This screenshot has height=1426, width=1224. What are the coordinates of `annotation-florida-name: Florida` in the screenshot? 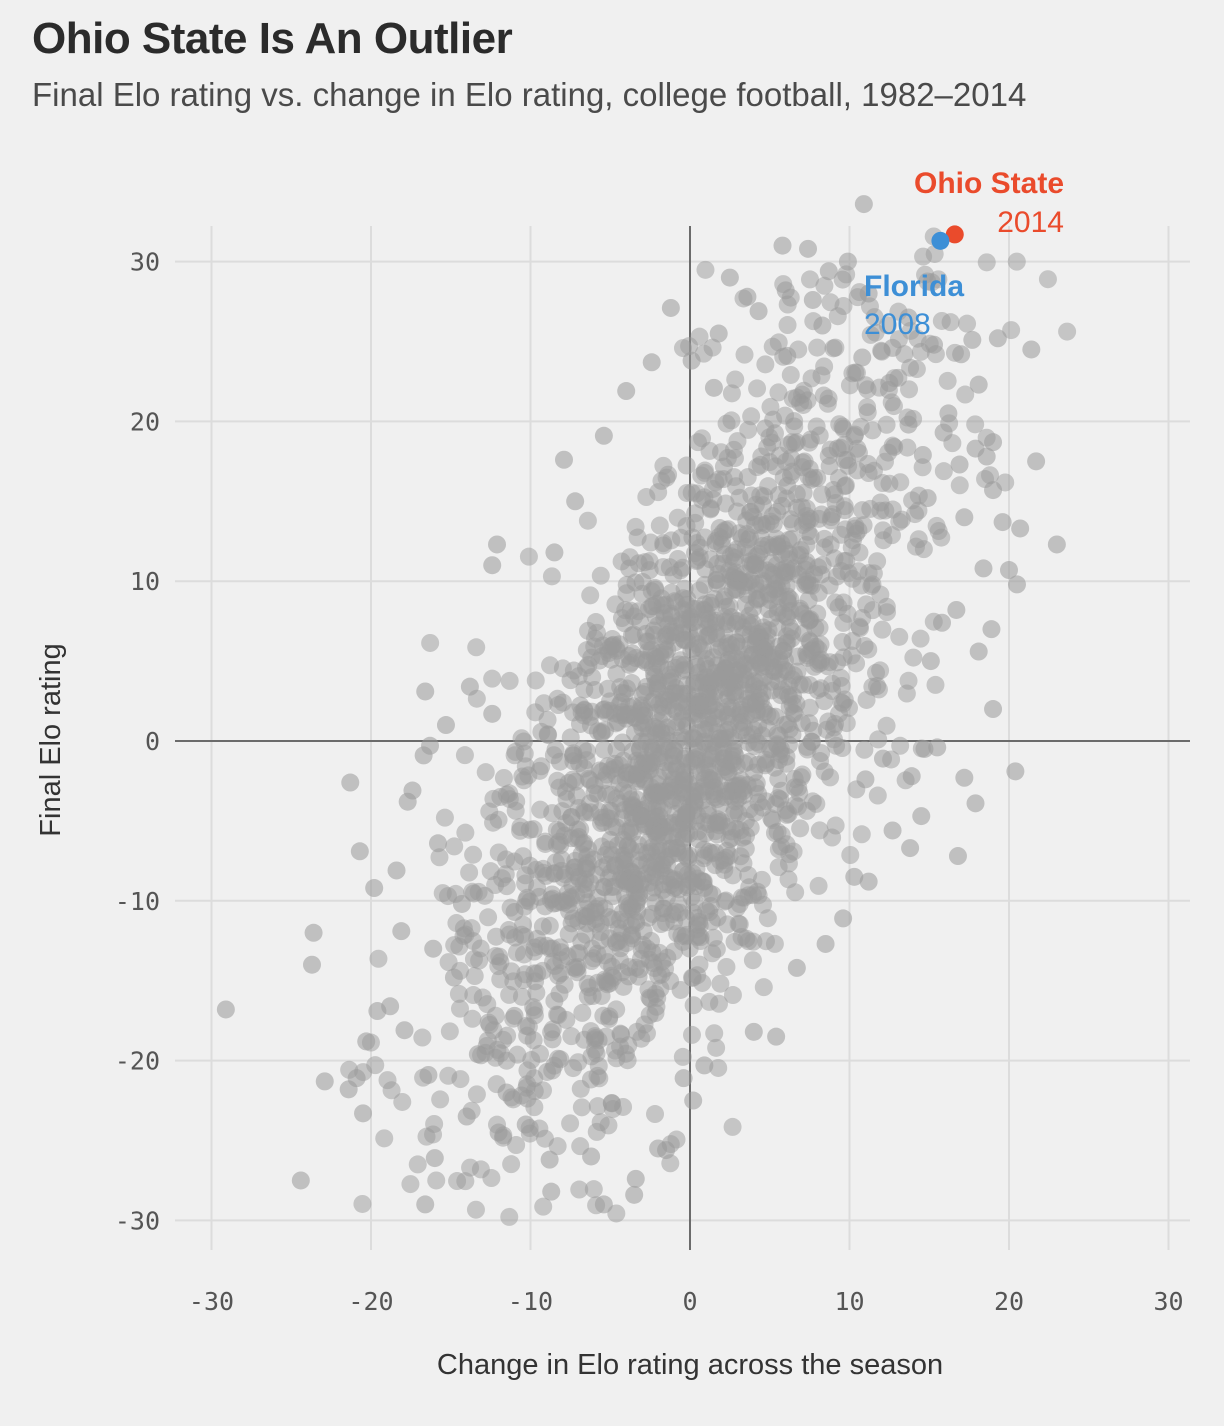 It's located at (914, 286).